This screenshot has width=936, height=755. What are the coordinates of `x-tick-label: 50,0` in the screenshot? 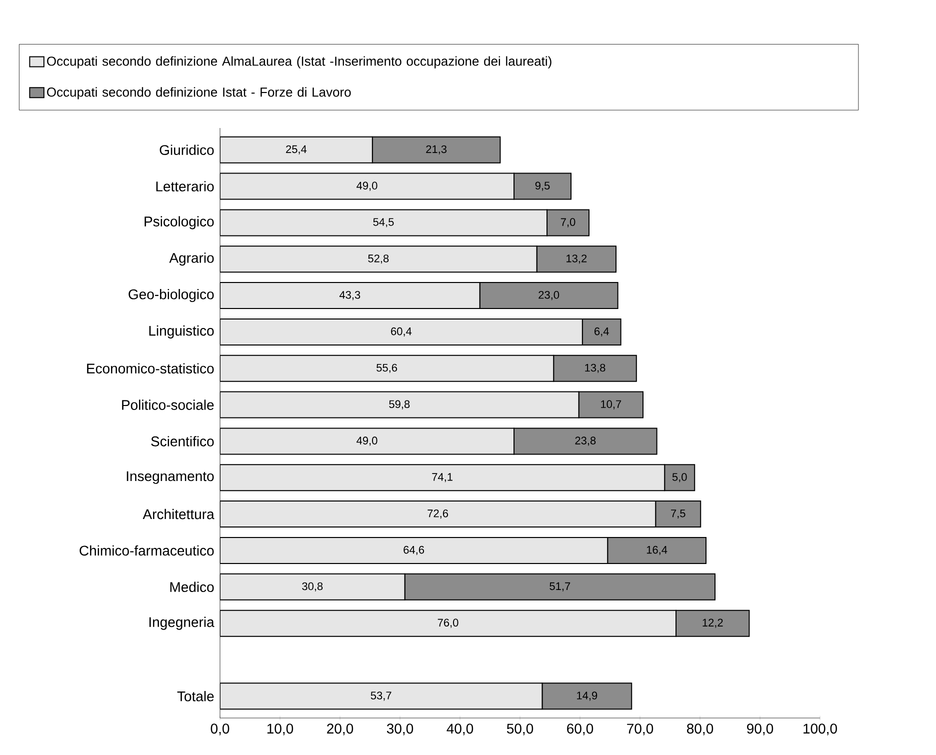 It's located at (520, 730).